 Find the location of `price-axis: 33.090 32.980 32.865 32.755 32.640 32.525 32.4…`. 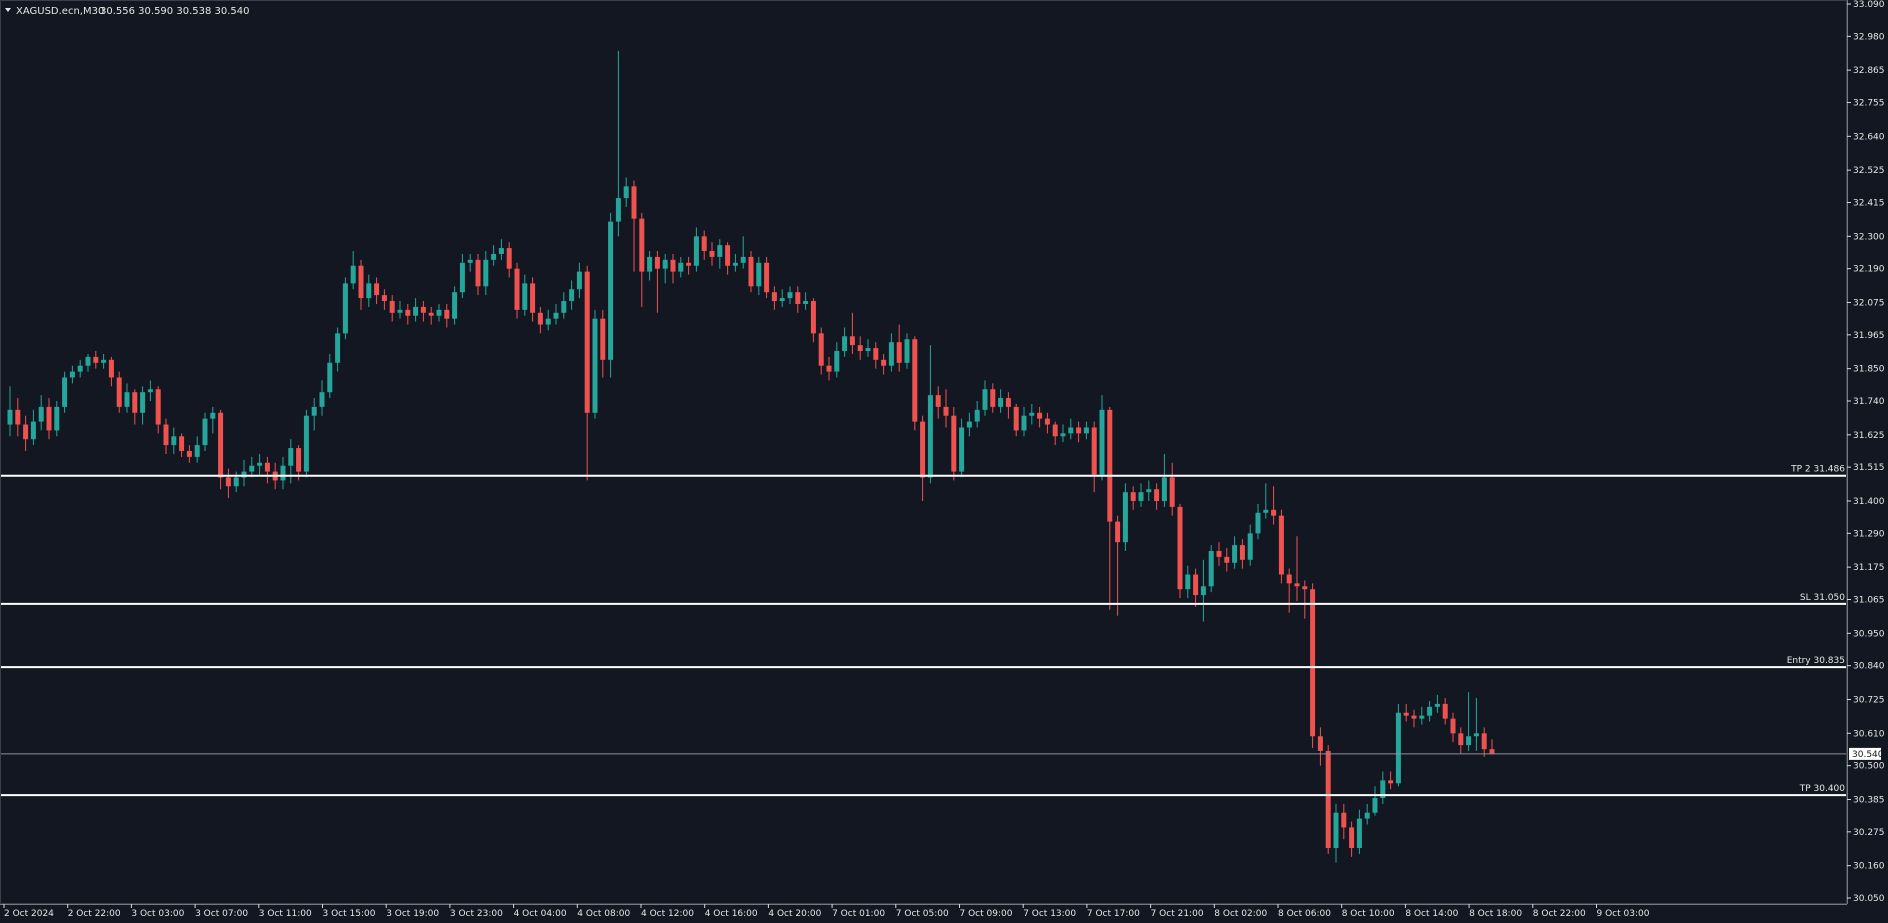

price-axis: 33.090 32.980 32.865 32.755 32.640 32.525 32.4… is located at coordinates (1866, 452).